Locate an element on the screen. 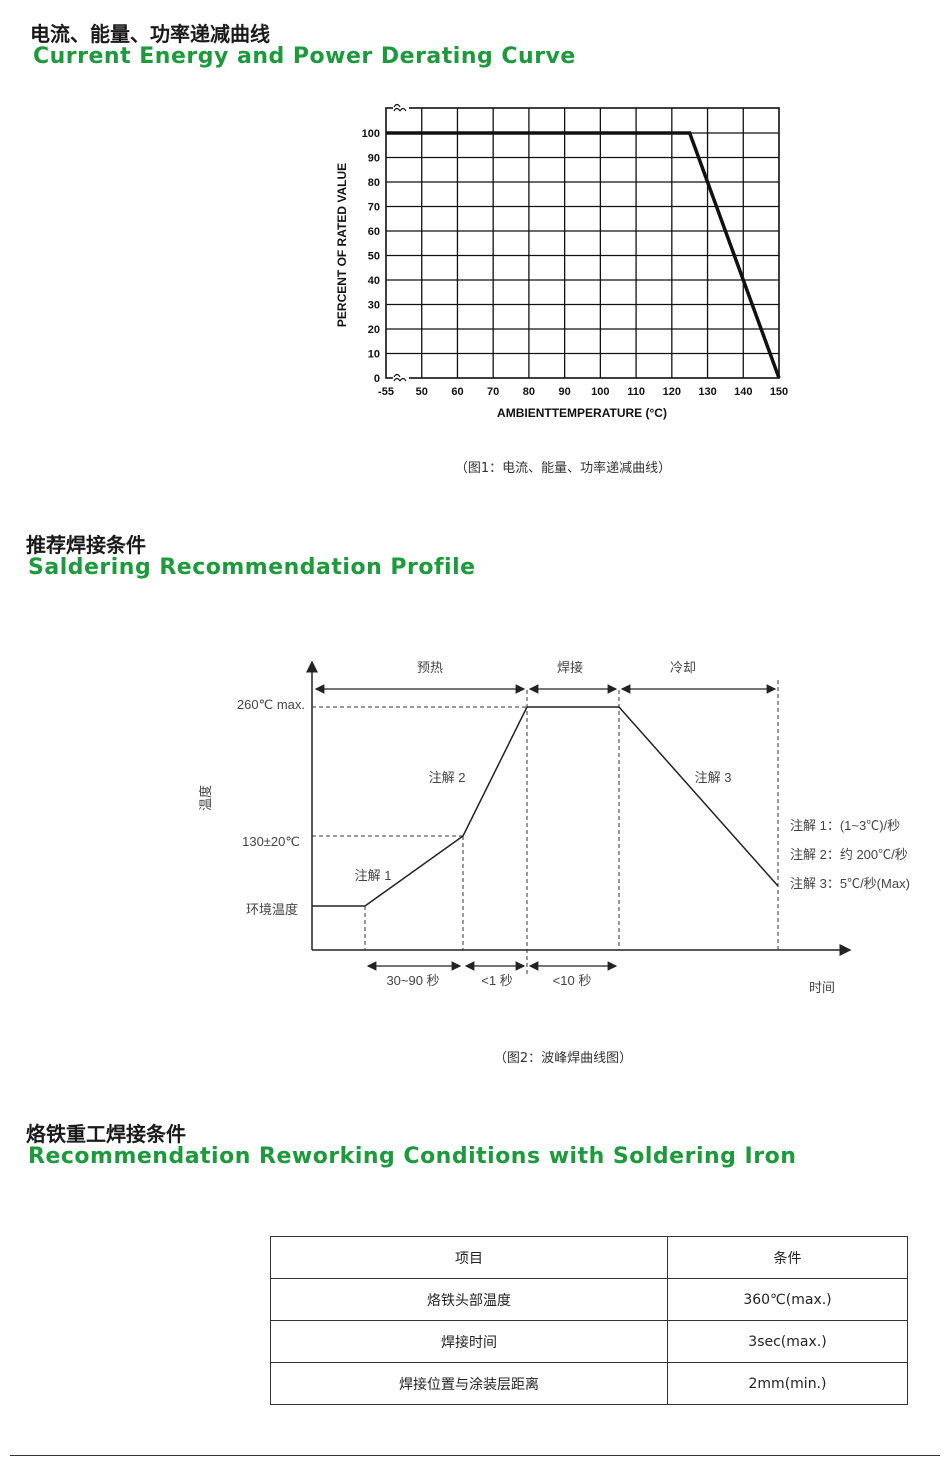 Image resolution: width=950 pixels, height=1458 pixels. y-tick-label: 50 is located at coordinates (374, 257).